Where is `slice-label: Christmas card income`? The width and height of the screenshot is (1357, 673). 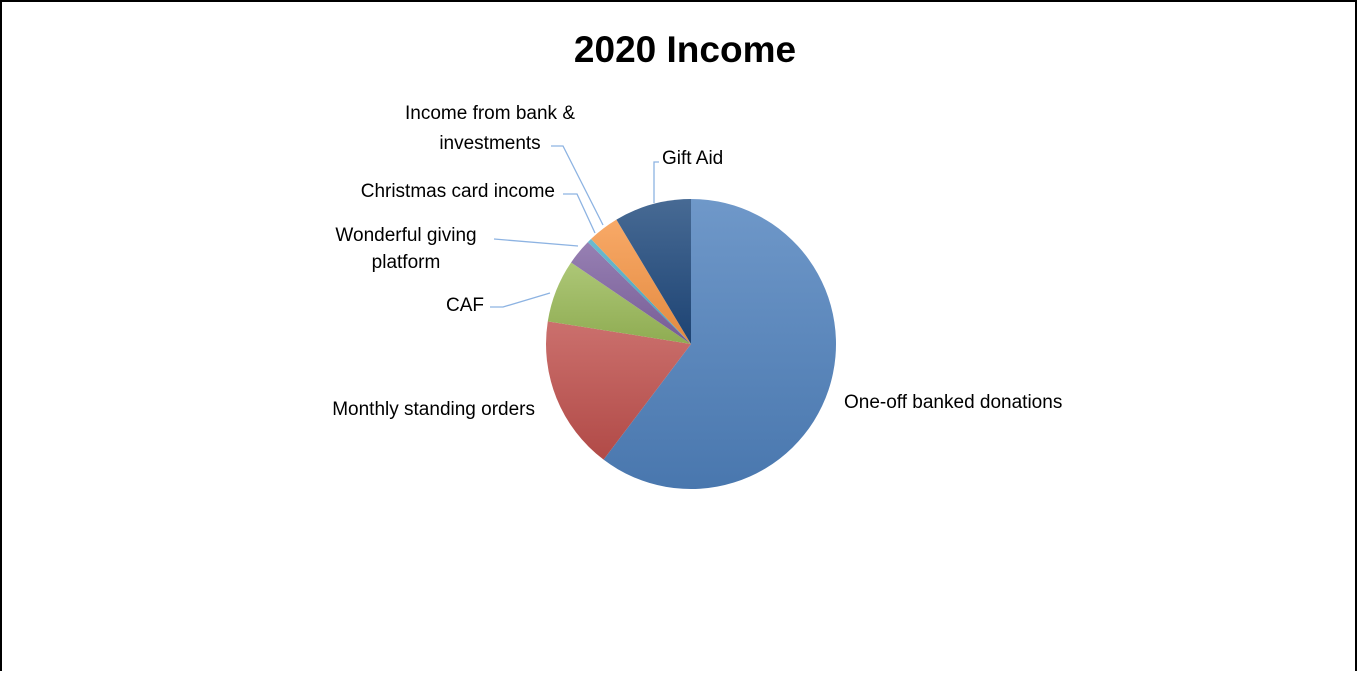 slice-label: Christmas card income is located at coordinates (458, 191).